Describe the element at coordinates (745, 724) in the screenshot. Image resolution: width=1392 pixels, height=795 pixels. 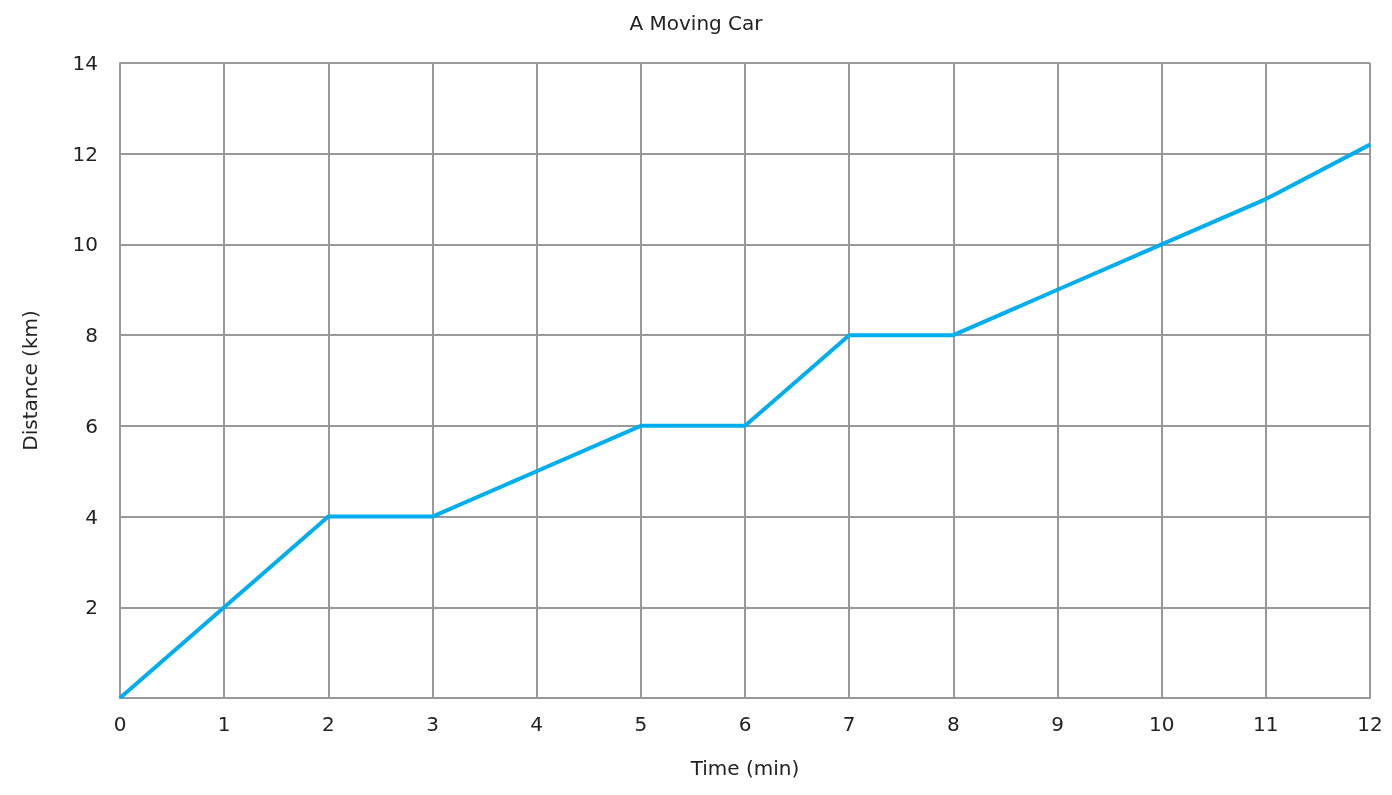
I see `x-tick-label: 6` at that location.